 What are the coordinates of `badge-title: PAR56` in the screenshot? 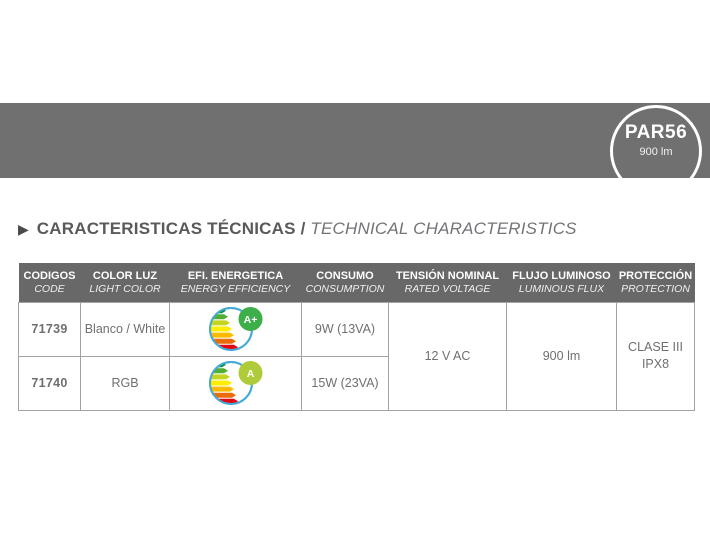 It's located at (656, 132).